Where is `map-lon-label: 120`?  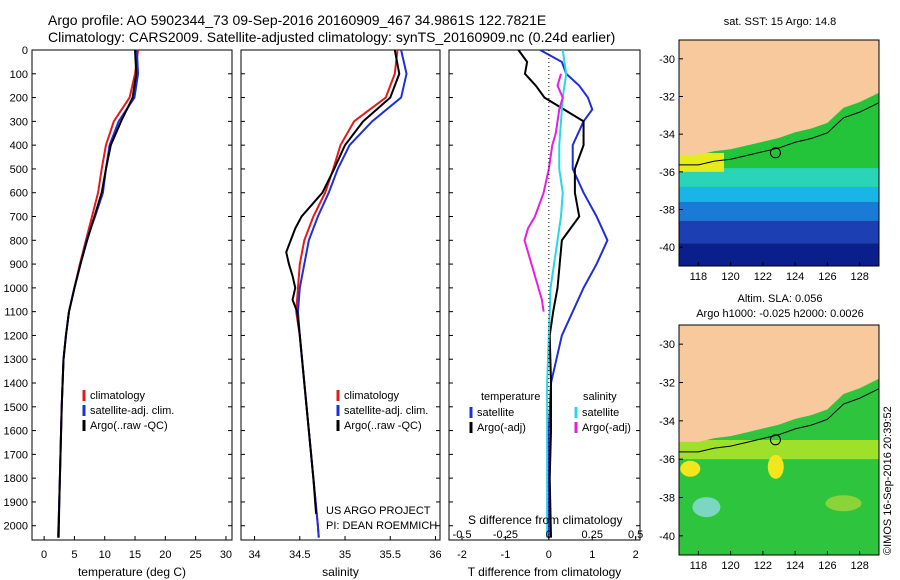
map-lon-label: 120 is located at coordinates (730, 277).